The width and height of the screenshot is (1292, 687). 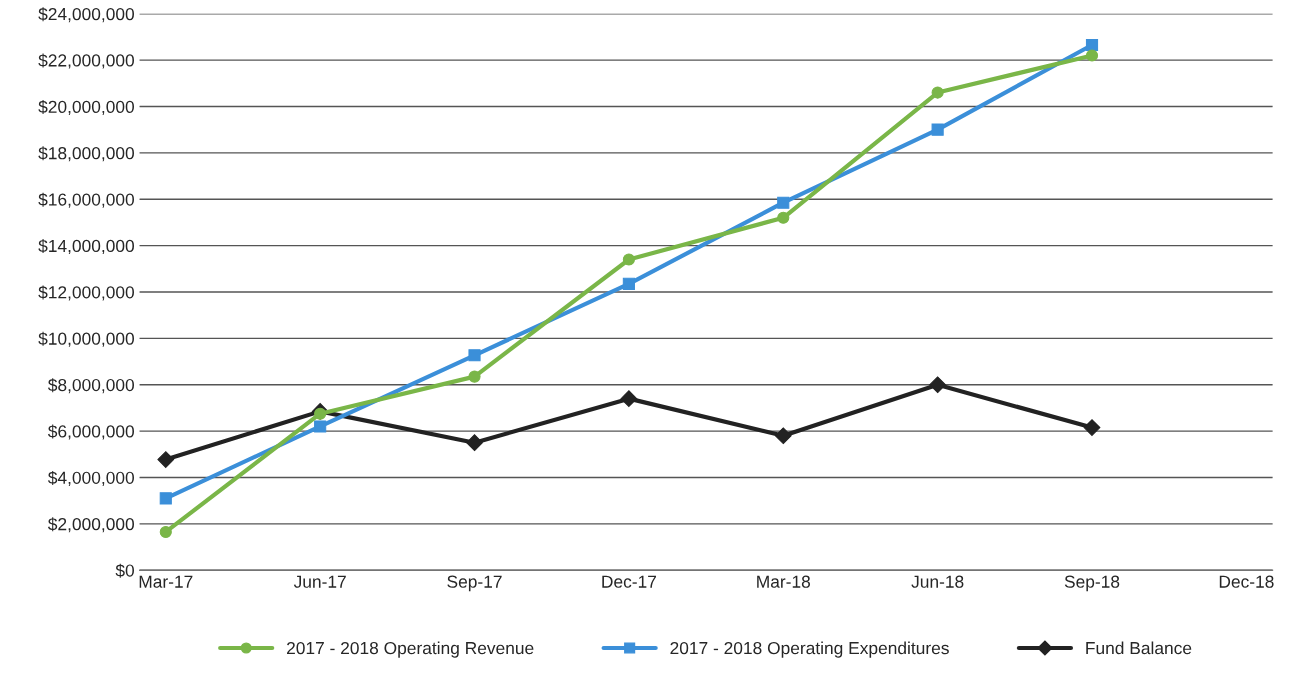 What do you see at coordinates (90, 432) in the screenshot?
I see `y-tick-label: $6,000,000` at bounding box center [90, 432].